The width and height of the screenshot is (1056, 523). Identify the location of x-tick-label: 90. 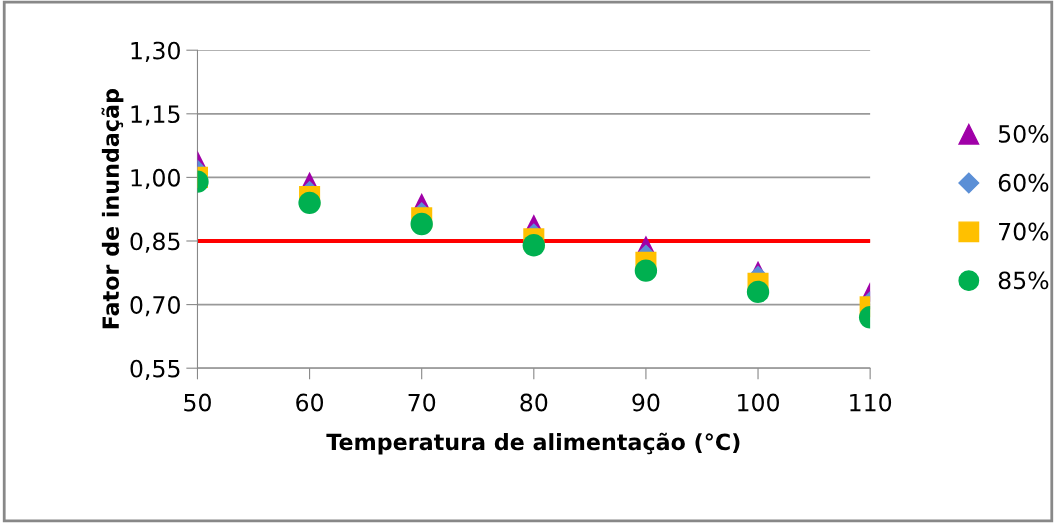
(646, 402).